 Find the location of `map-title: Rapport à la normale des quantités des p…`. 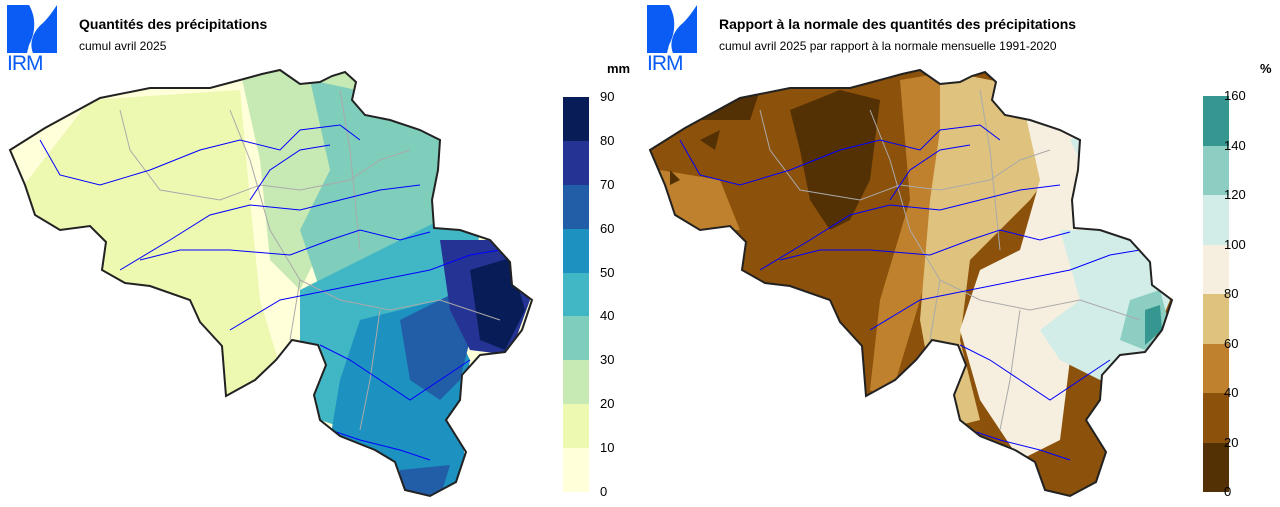

map-title: Rapport à la normale des quantités des p… is located at coordinates (898, 24).